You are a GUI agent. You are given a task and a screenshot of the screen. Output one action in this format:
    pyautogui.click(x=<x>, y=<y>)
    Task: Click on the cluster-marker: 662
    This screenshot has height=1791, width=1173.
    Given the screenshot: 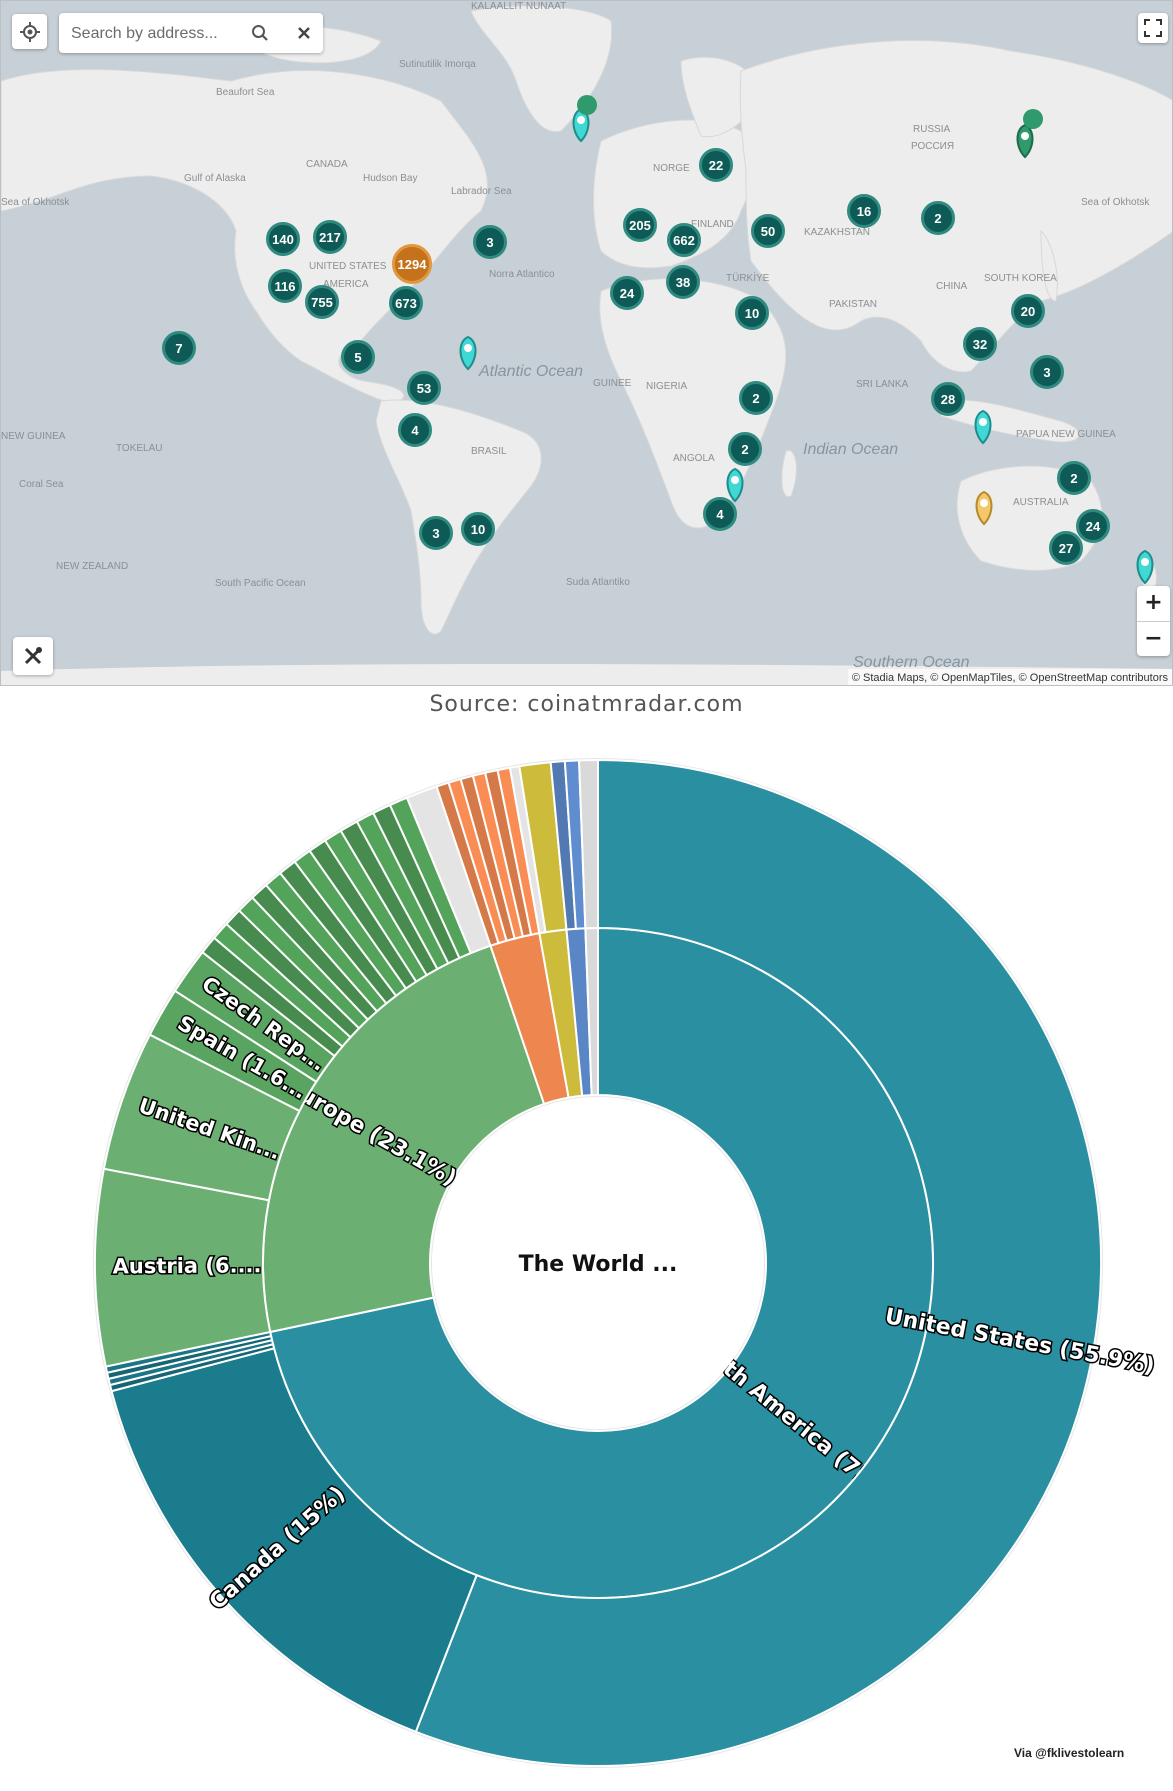 What is the action you would take?
    pyautogui.click(x=684, y=240)
    